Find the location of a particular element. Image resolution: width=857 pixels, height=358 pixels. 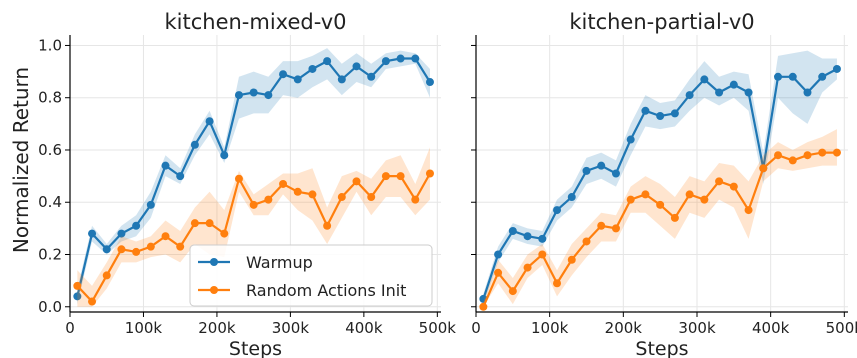

y-tick-label: 0.2 is located at coordinates (50, 255).